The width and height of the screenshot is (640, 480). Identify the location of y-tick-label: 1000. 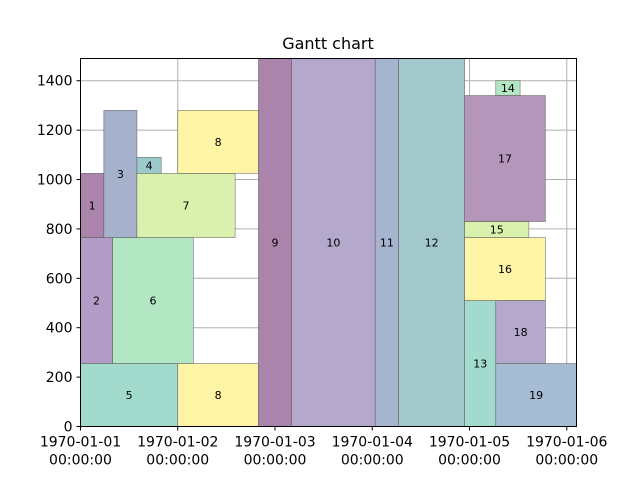
(55, 181).